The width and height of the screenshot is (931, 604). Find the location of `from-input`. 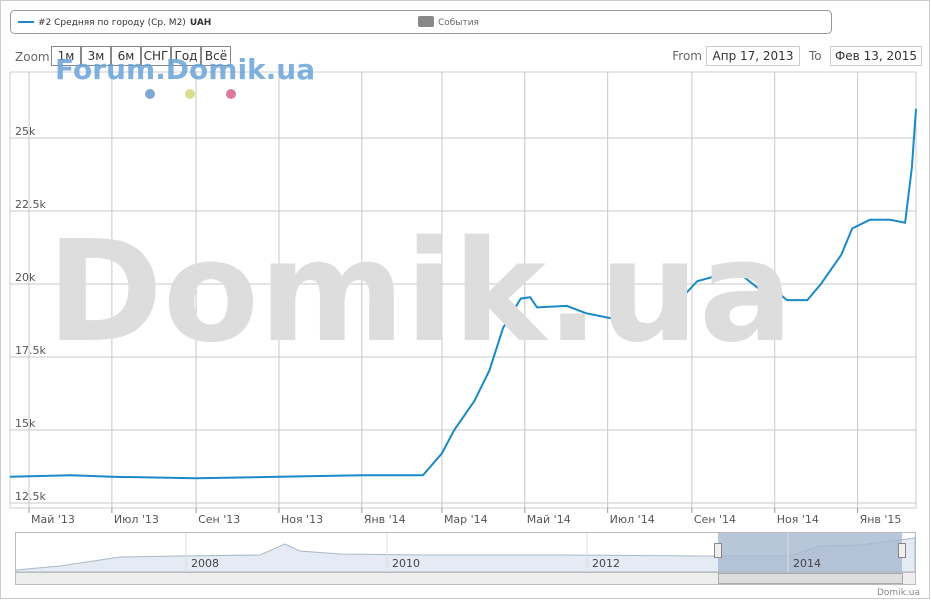

from-input is located at coordinates (753, 56).